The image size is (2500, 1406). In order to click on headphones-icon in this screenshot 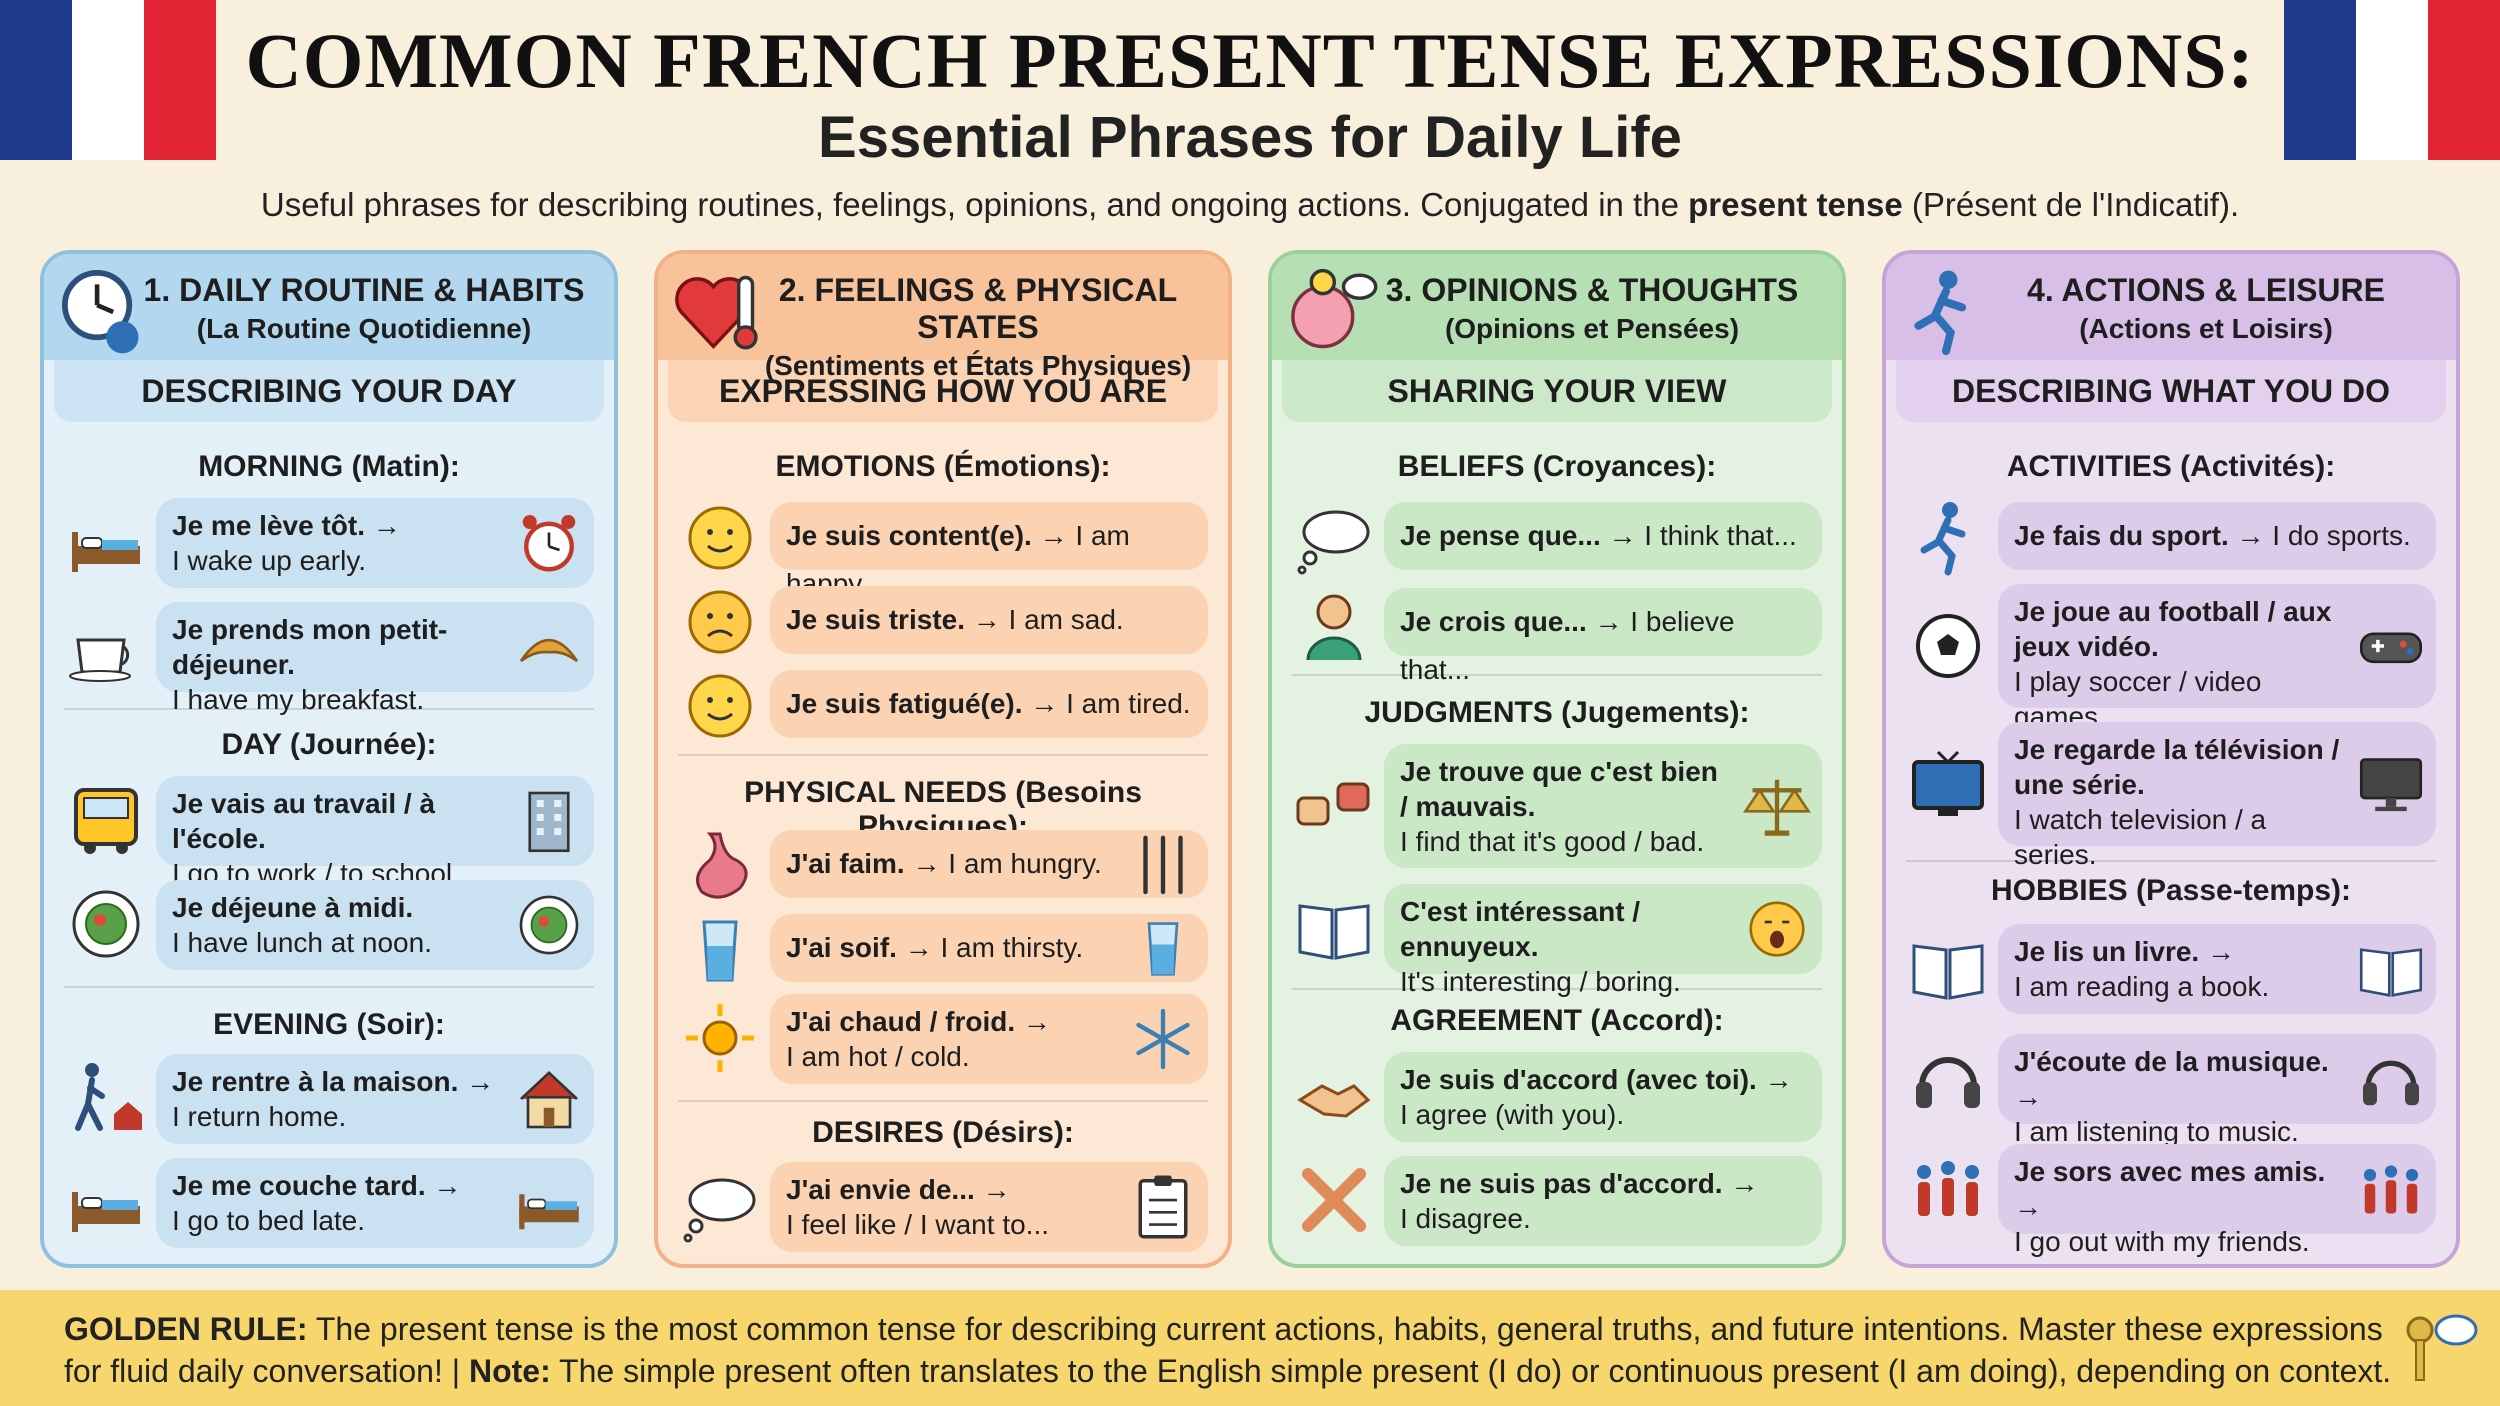, I will do `click(2391, 1079)`.